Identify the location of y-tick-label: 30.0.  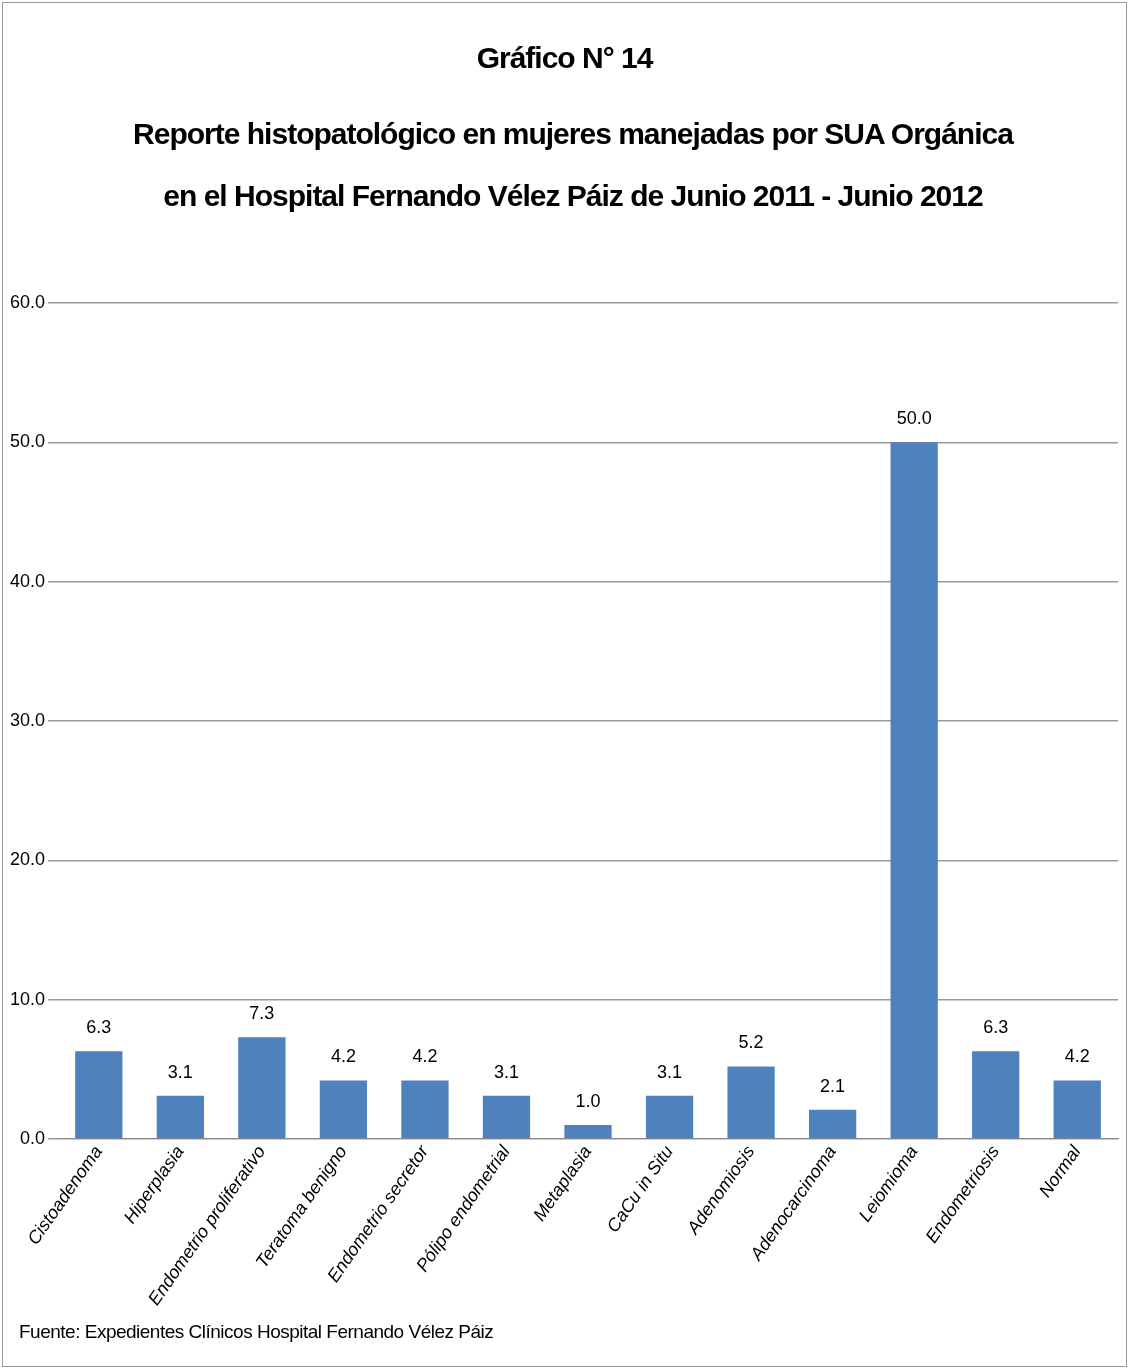
(27, 719).